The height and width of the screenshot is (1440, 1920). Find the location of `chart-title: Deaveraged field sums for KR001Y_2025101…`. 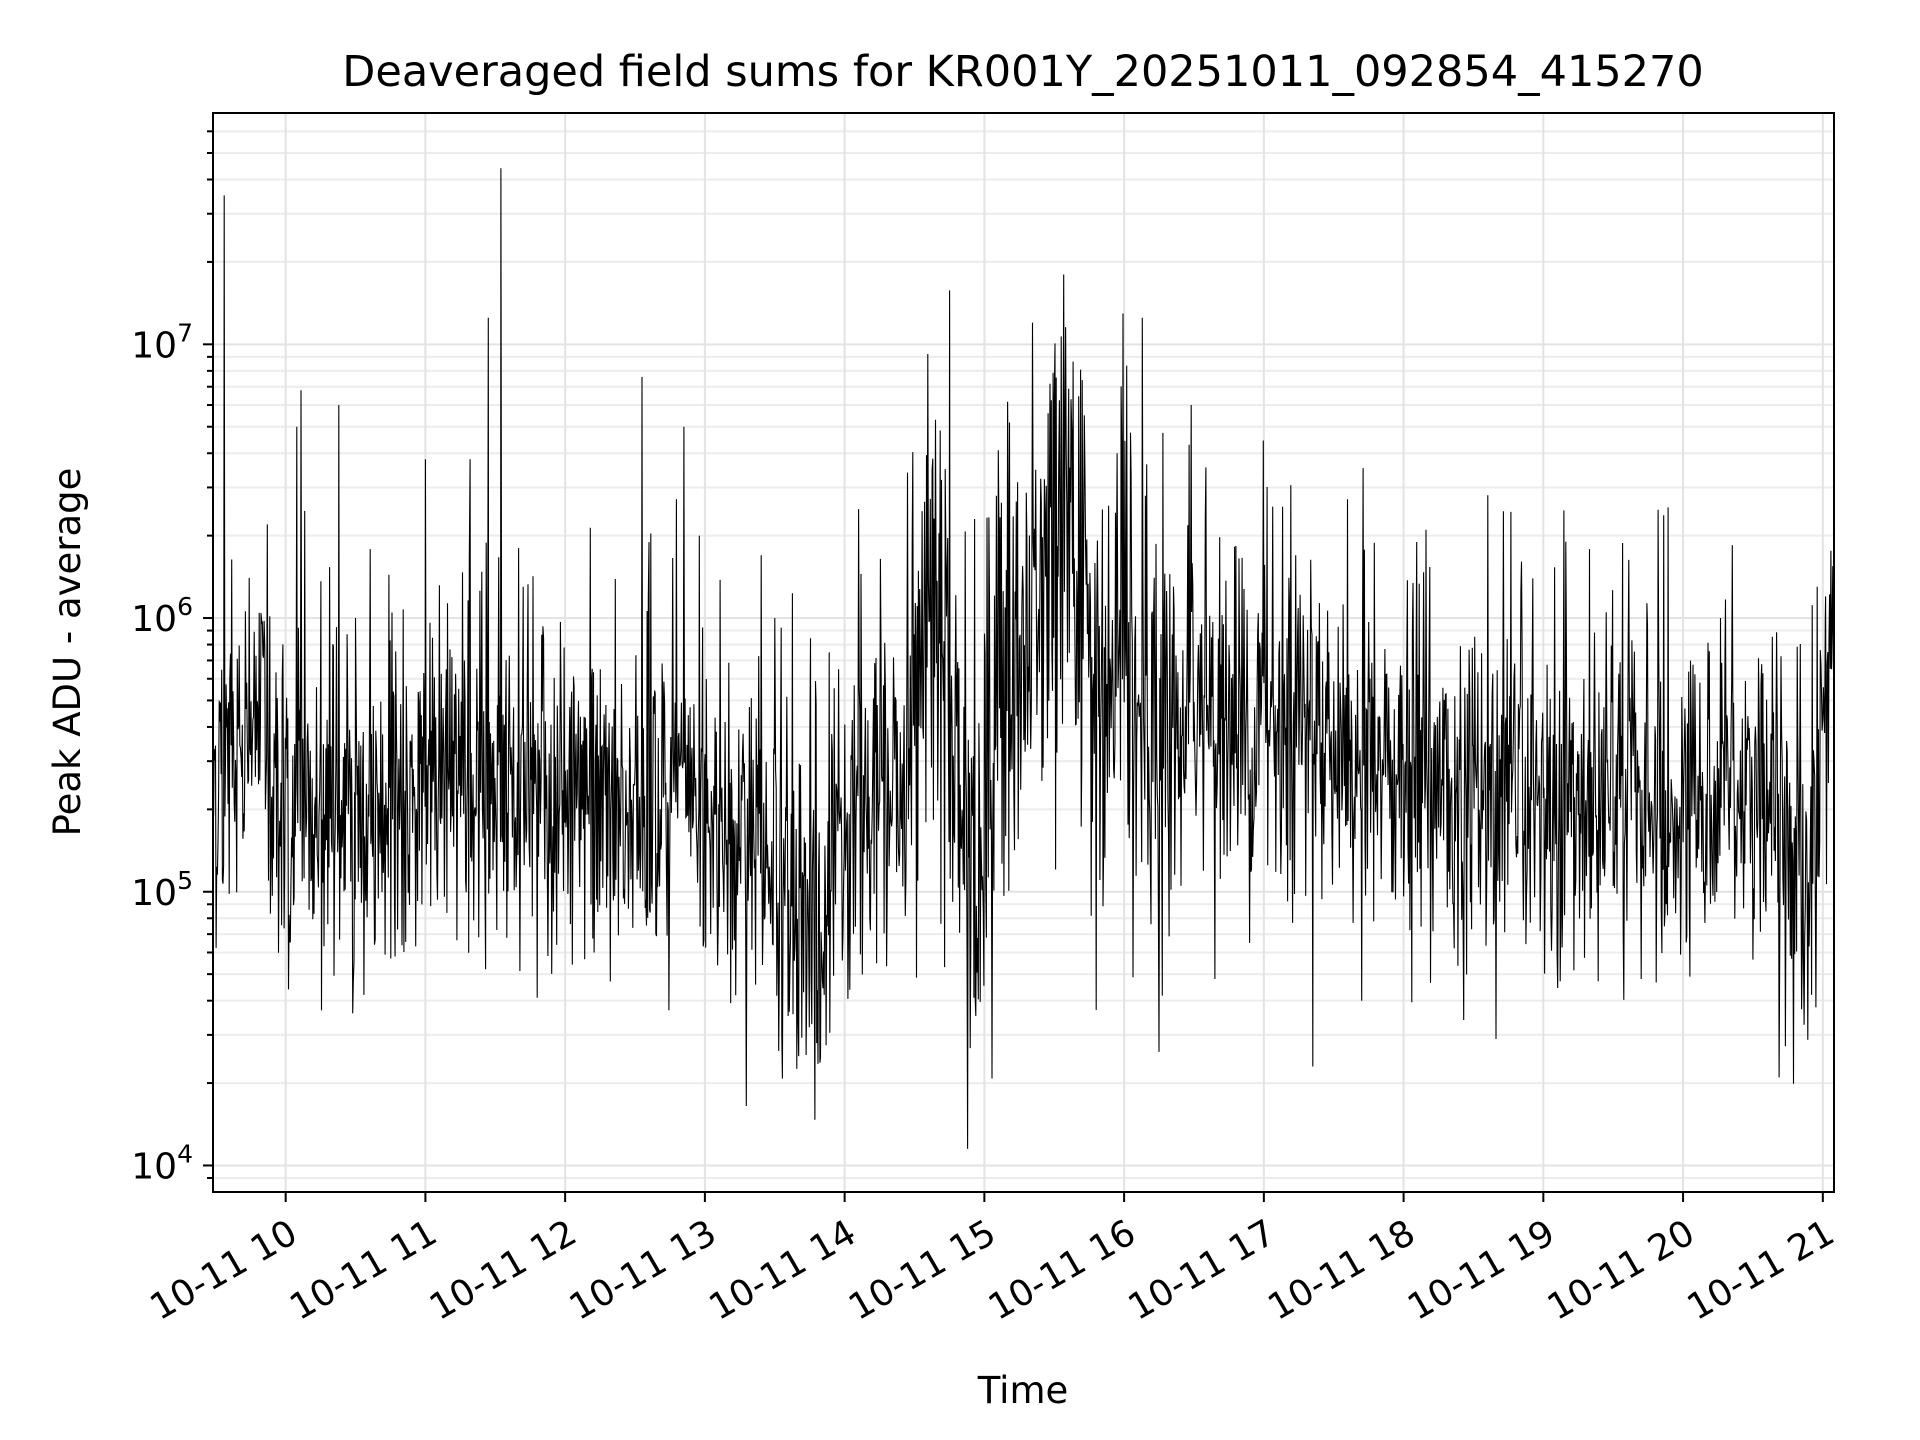

chart-title: Deaveraged field sums for KR001Y_2025101… is located at coordinates (1023, 72).